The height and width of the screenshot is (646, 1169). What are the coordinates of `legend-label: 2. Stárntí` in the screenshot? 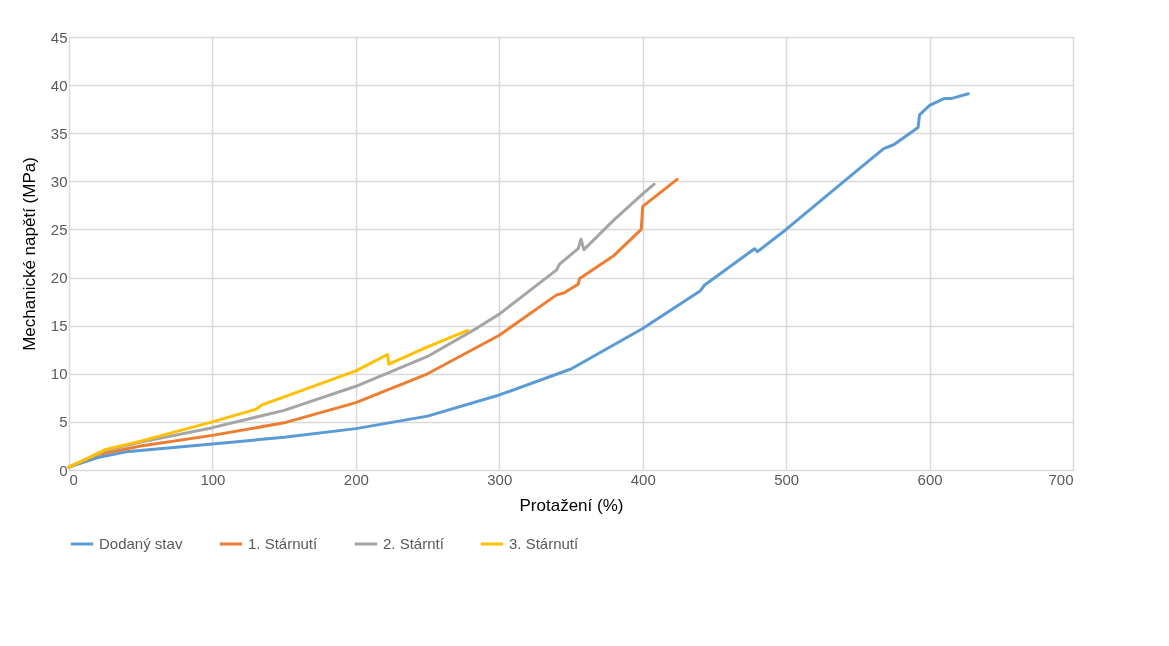 It's located at (414, 543).